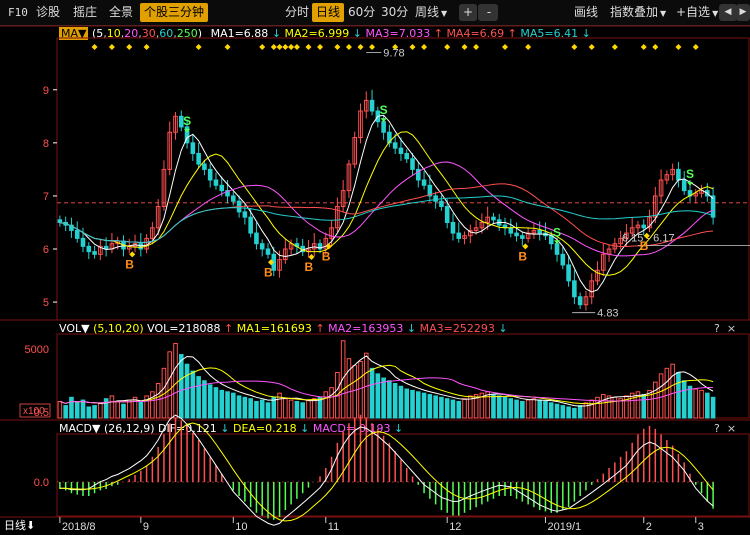  Describe the element at coordinates (174, 12) in the screenshot. I see `three-minute-button: 个股三分钟` at that location.